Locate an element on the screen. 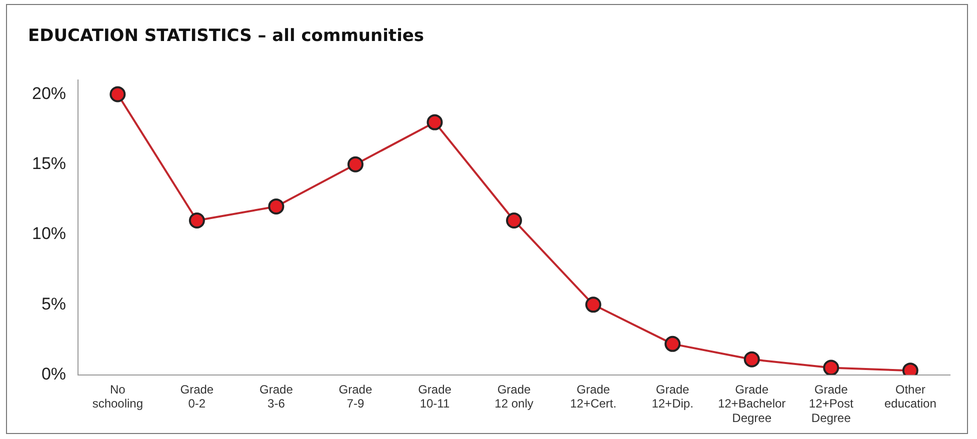 The image size is (977, 439). x-tick-label: Grade 7-9 is located at coordinates (355, 396).